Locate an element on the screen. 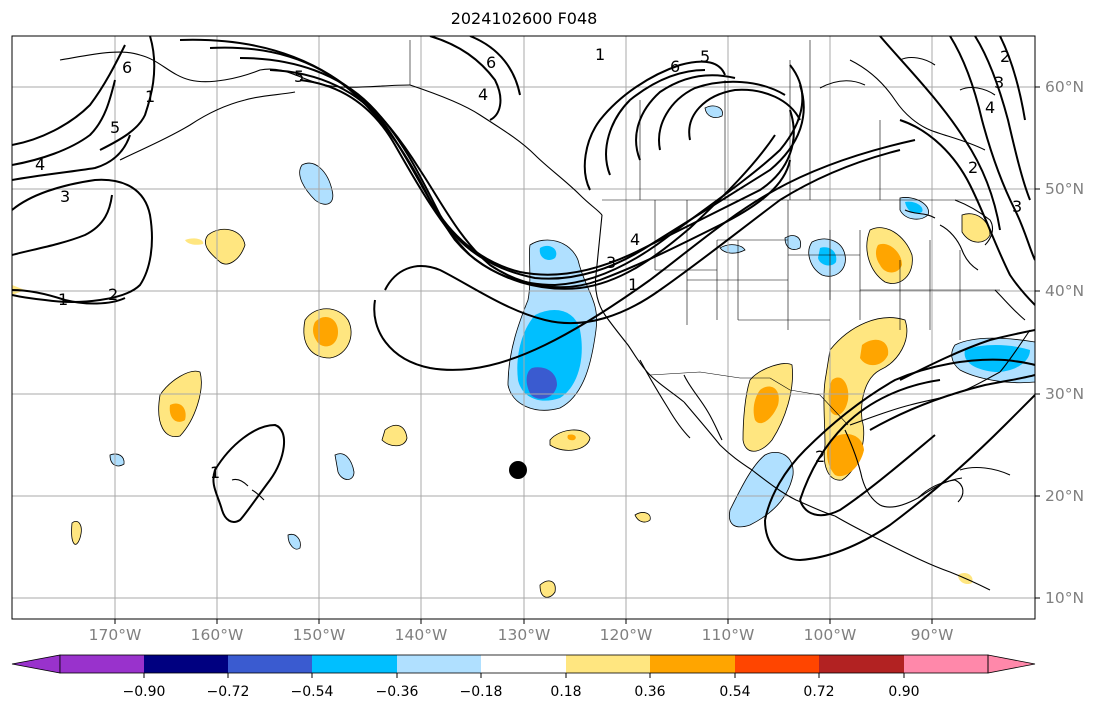 The image size is (1105, 712). contour-label: 3 is located at coordinates (999, 82).